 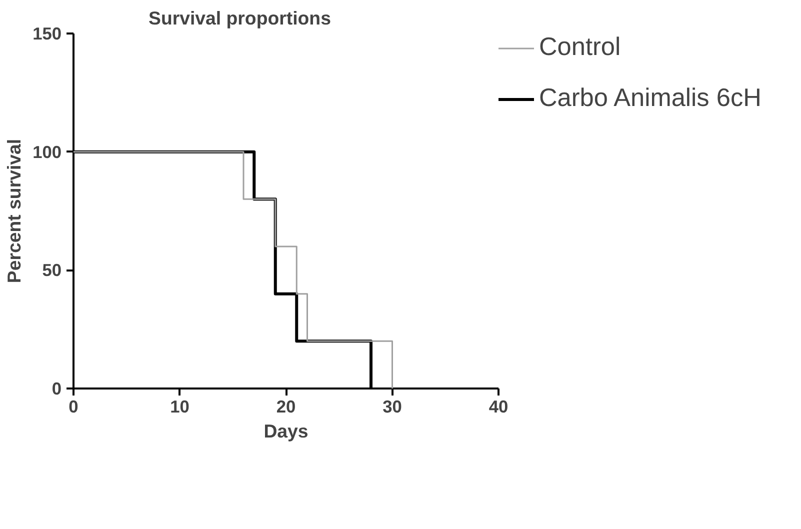 I want to click on y-tick-label: 0, so click(x=57, y=388).